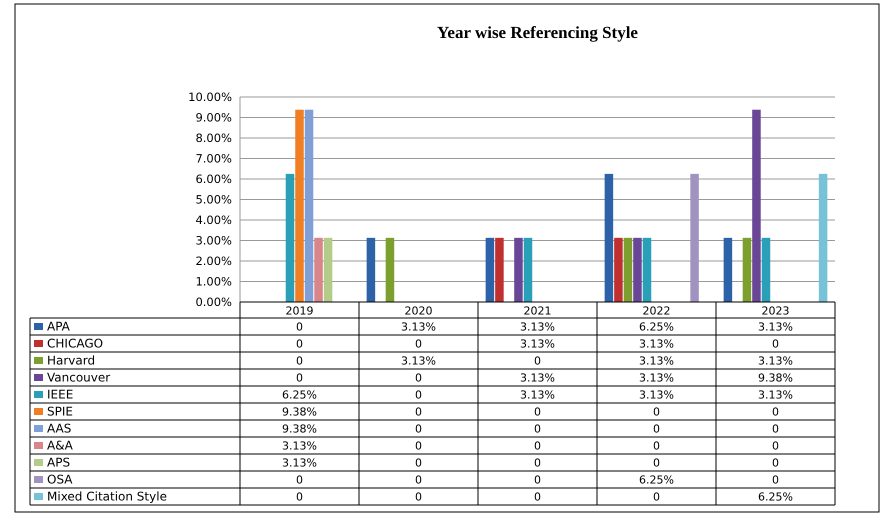 The height and width of the screenshot is (516, 888). I want to click on legend-label: Vancouver, so click(78, 377).